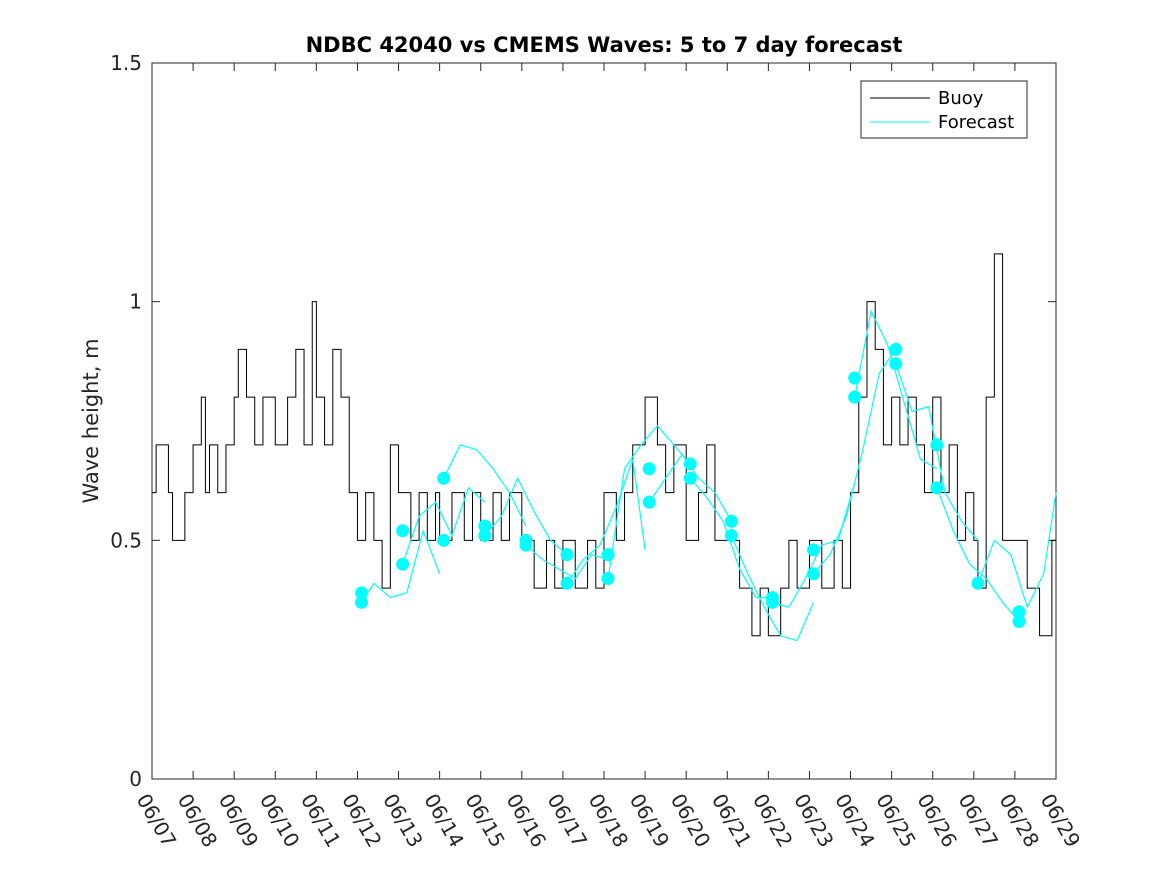 This screenshot has height=875, width=1167. Describe the element at coordinates (1020, 821) in the screenshot. I see `x-tick-label: 06/28` at that location.